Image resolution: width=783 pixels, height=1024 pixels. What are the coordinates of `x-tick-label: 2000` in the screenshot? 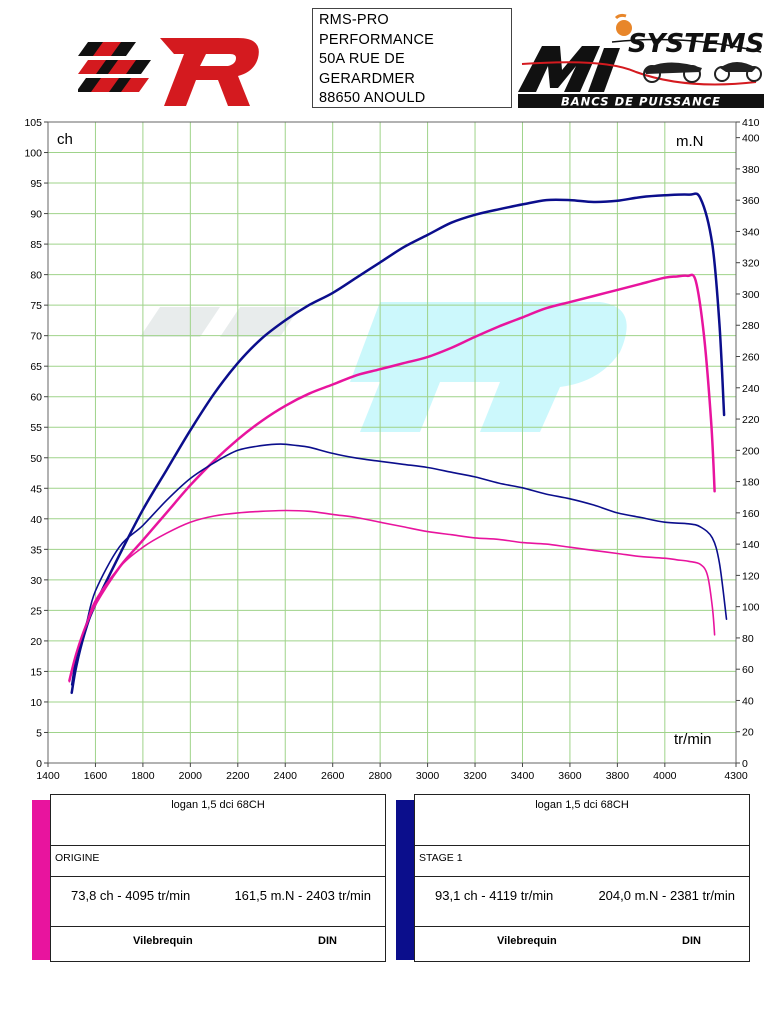 It's located at (191, 776).